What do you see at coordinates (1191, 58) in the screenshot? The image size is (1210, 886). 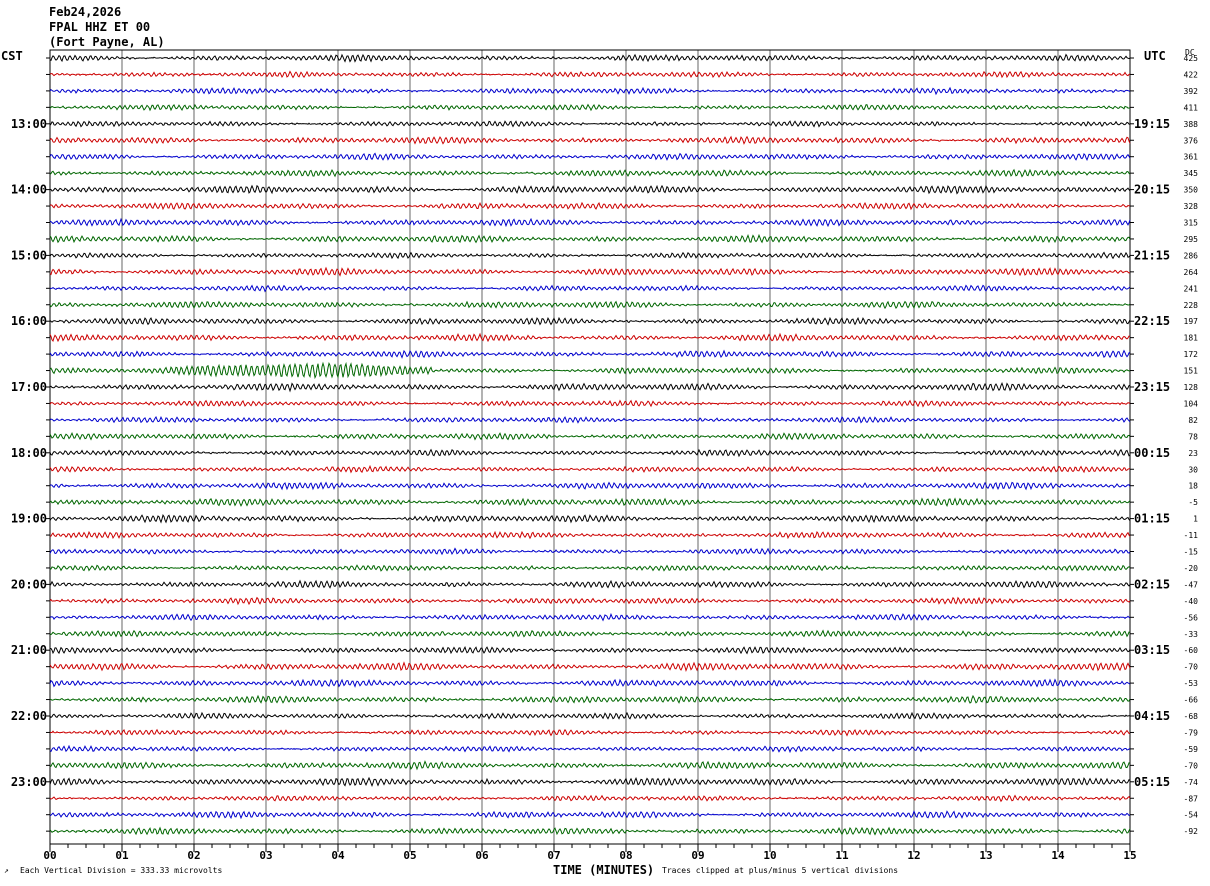 I see `dc-offset-label: 425` at bounding box center [1191, 58].